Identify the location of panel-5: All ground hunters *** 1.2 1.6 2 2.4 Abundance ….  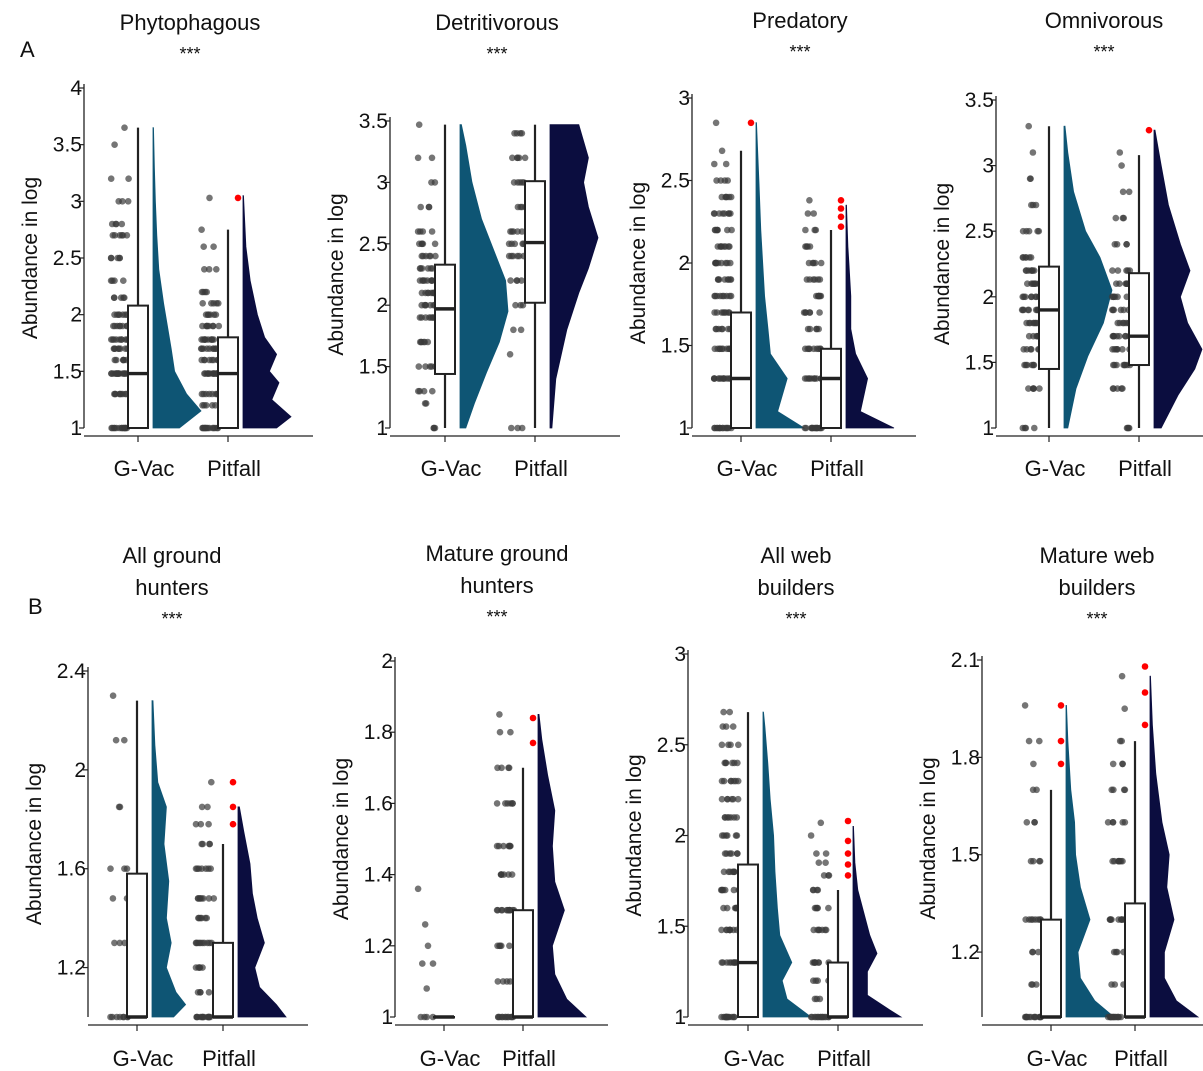
(165, 807).